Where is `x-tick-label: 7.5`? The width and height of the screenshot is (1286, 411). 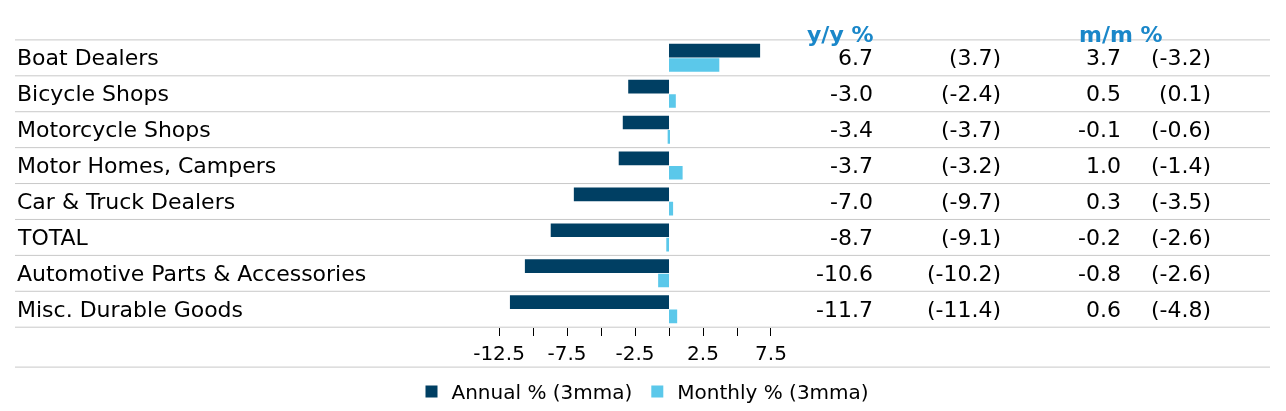
x-tick-label: 7.5 is located at coordinates (771, 353).